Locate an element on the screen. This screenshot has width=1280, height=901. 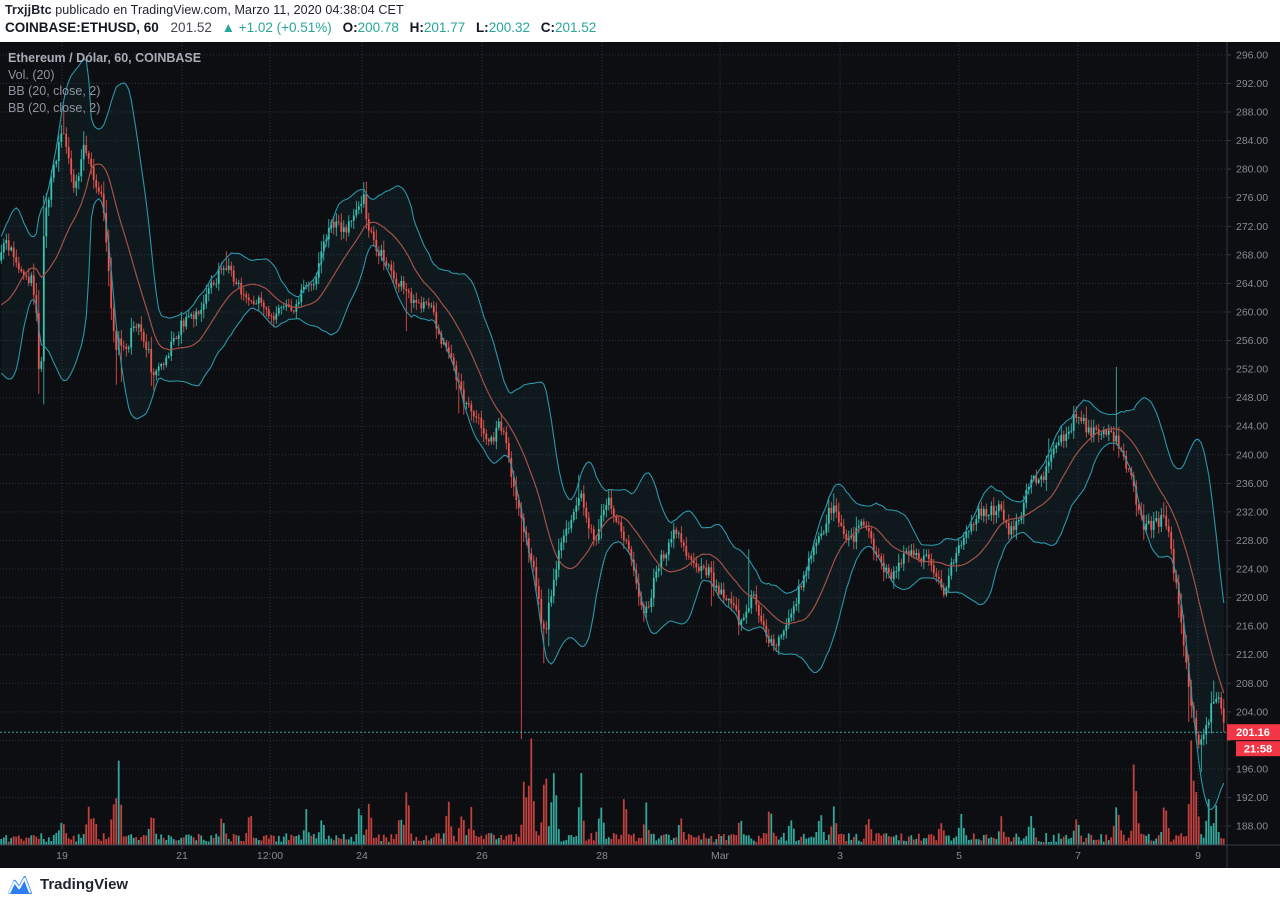
low-value: 200.32 is located at coordinates (509, 27).